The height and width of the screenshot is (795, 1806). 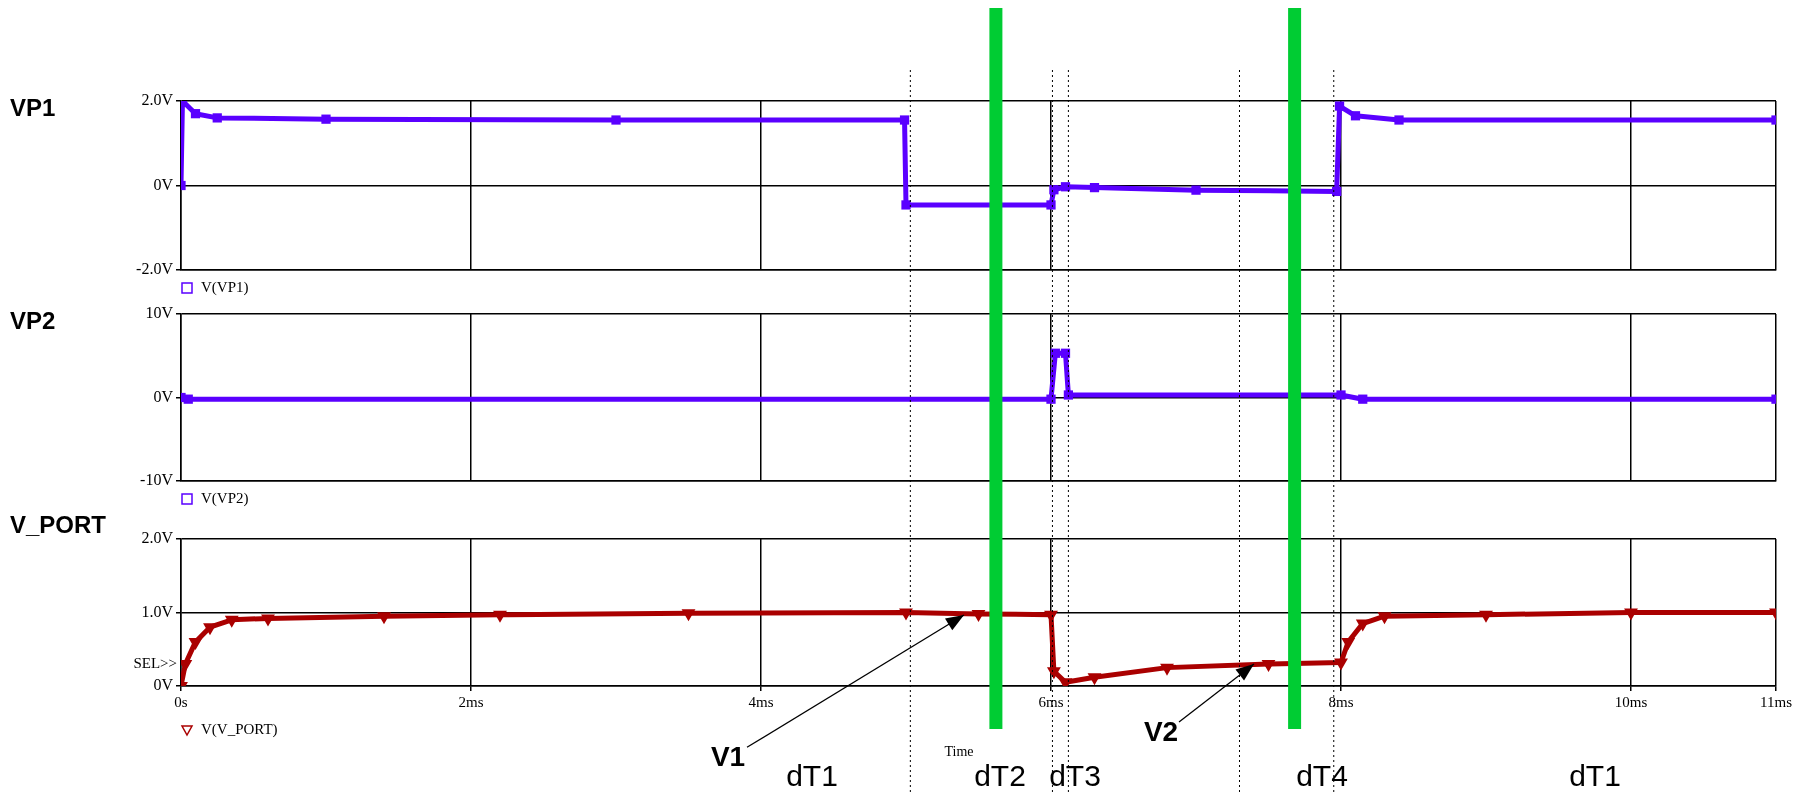 What do you see at coordinates (239, 729) in the screenshot?
I see `legend-label: V(V_PORT)` at bounding box center [239, 729].